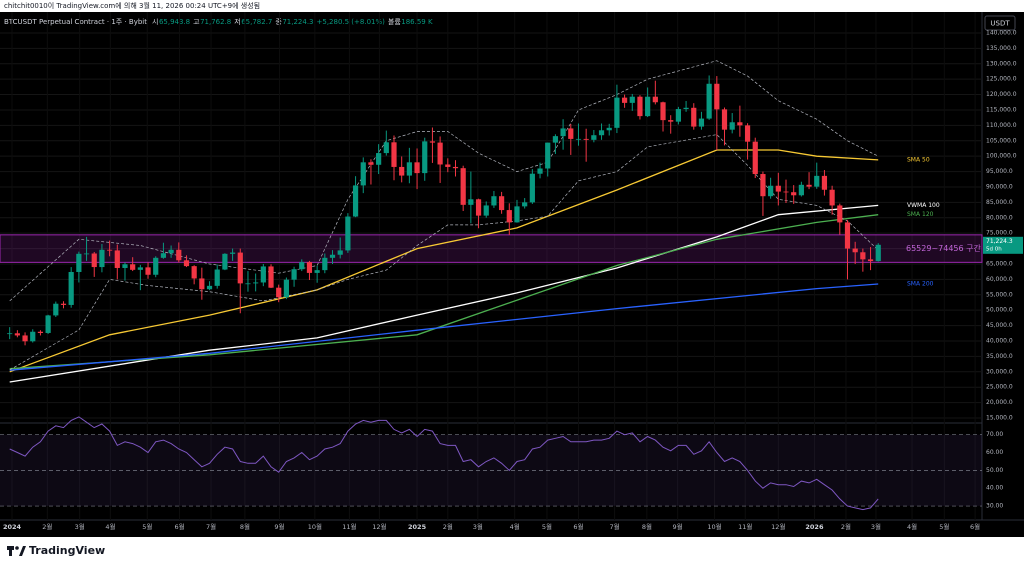  Describe the element at coordinates (615, 526) in the screenshot. I see `x-tick-label: 7월` at that location.